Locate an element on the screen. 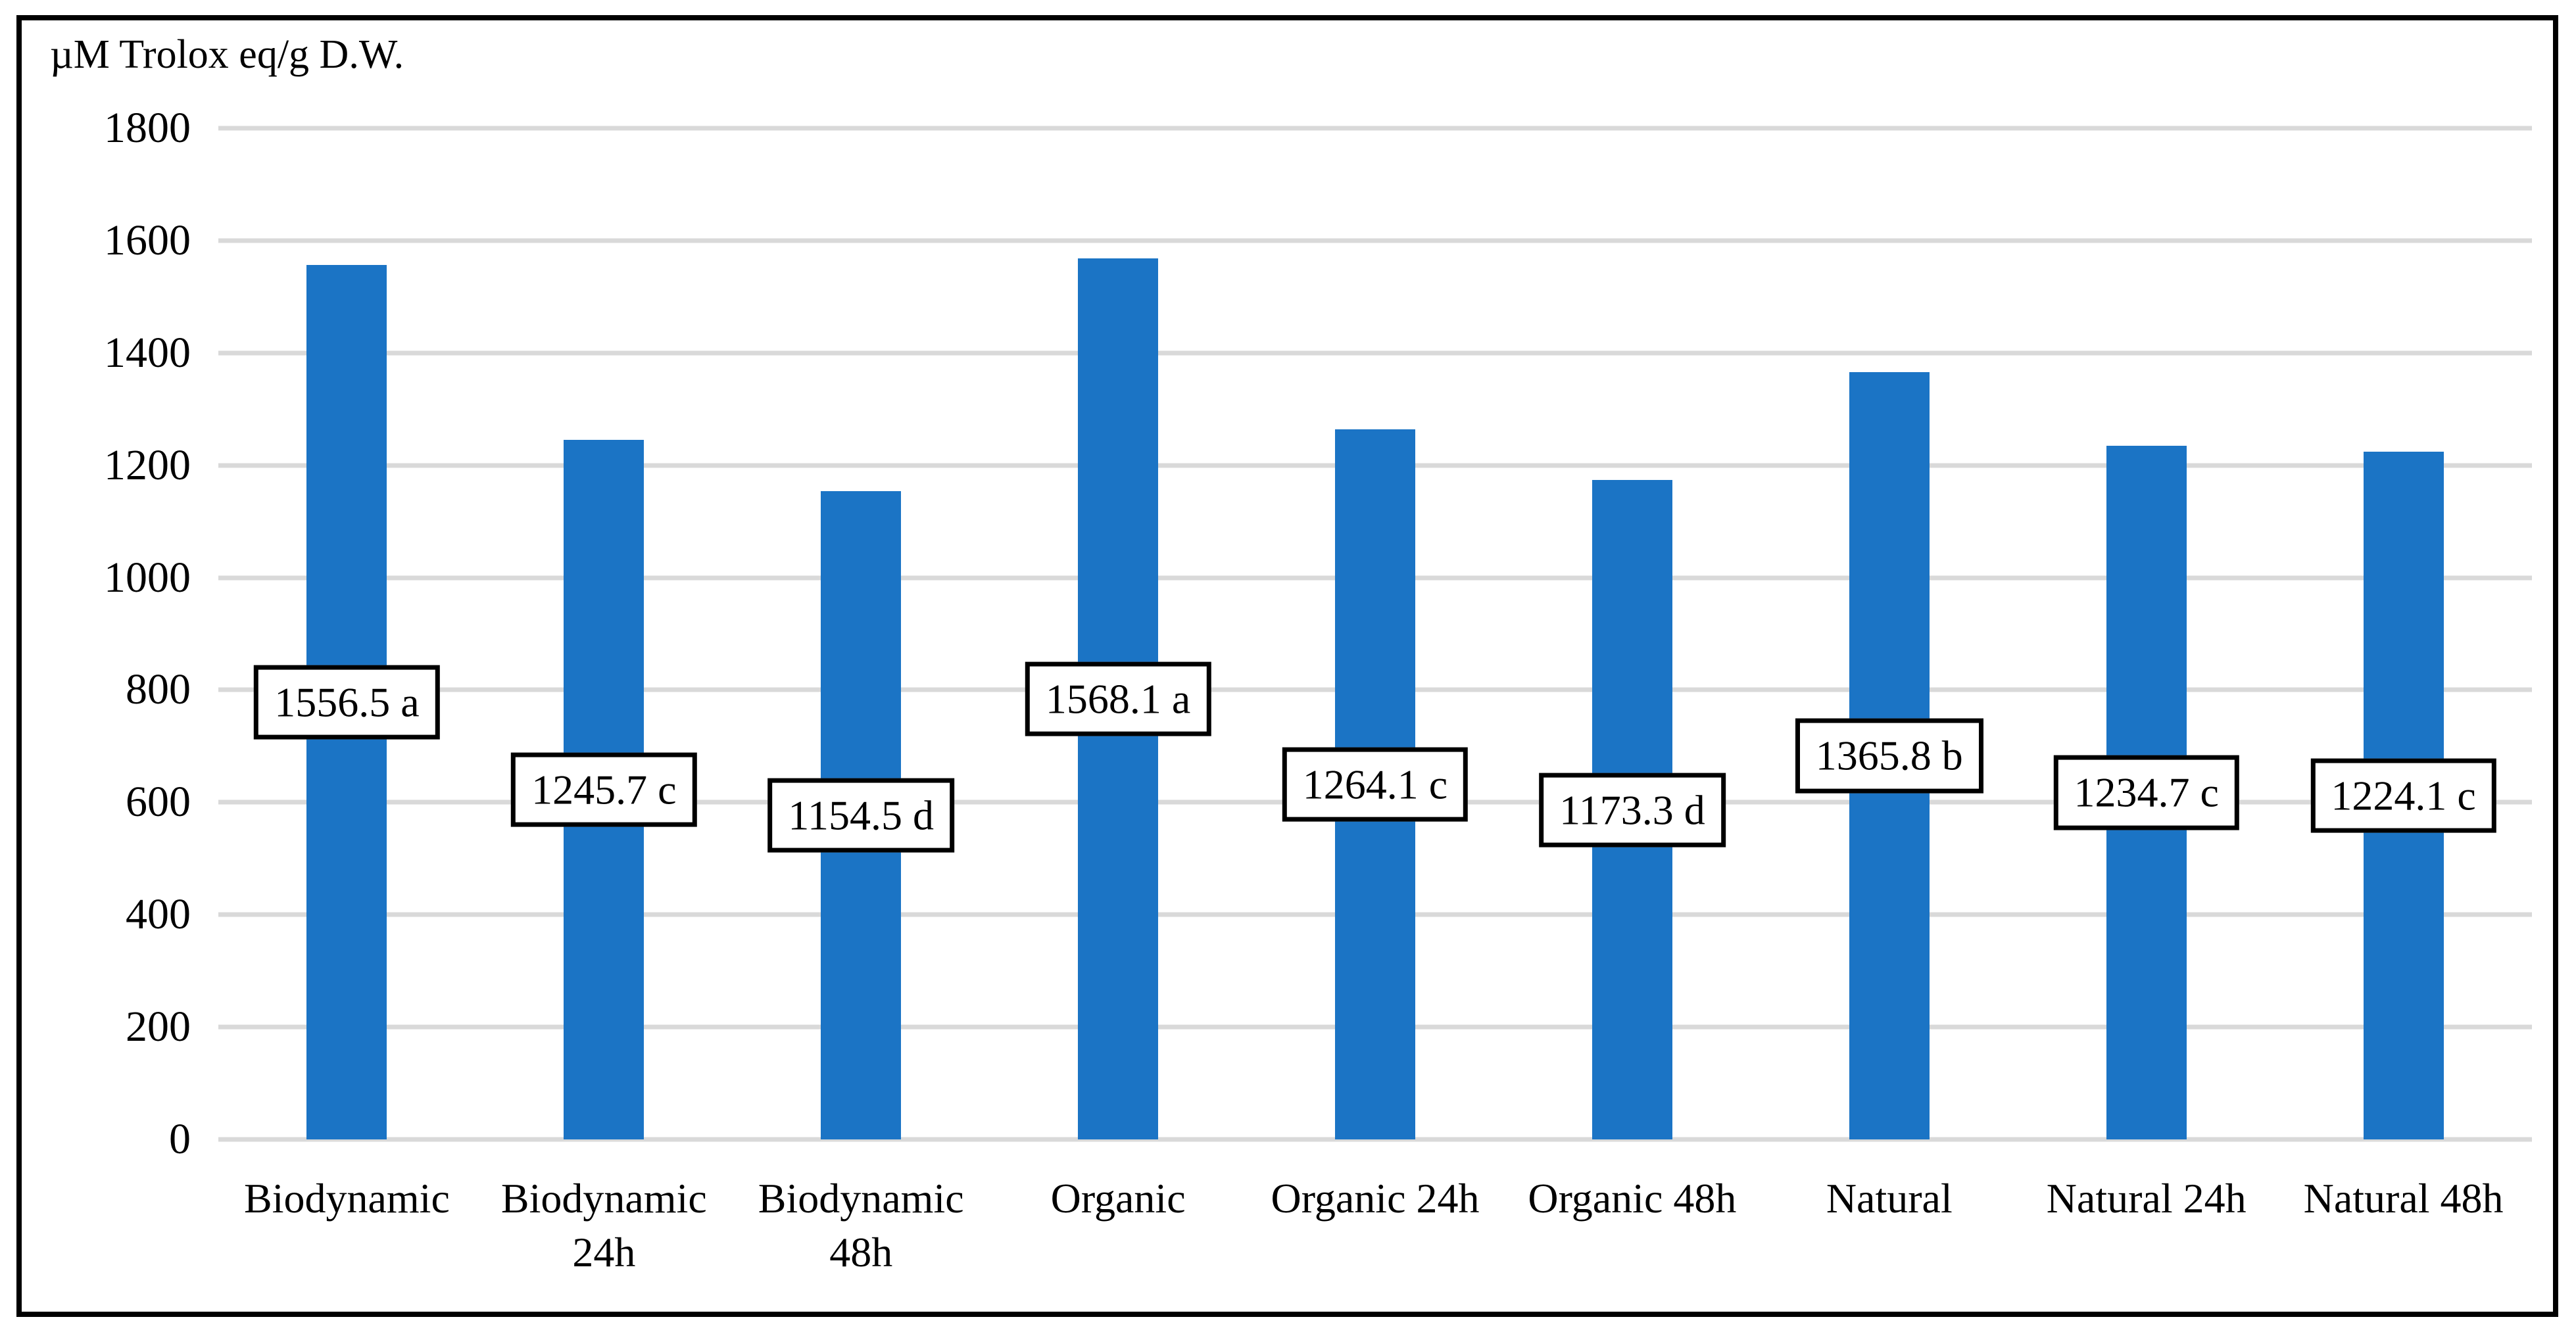  bar-value-label-organic-48h: 1173.3 d is located at coordinates (1633, 810).